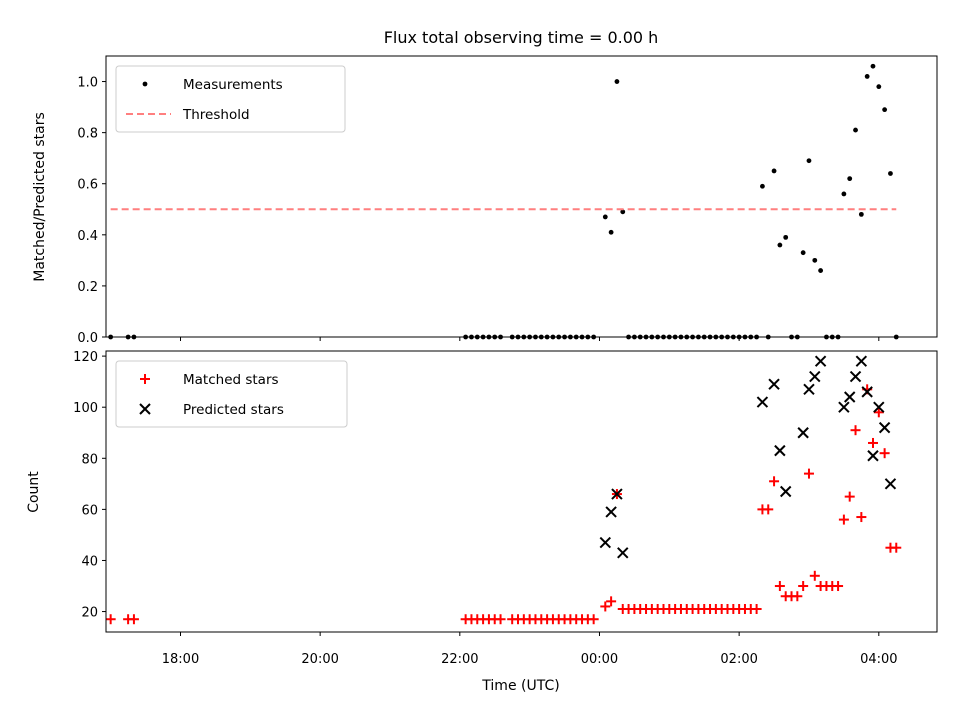 The image size is (960, 720). Describe the element at coordinates (87, 134) in the screenshot. I see `ratio-y-tick-label: 0.8` at that location.